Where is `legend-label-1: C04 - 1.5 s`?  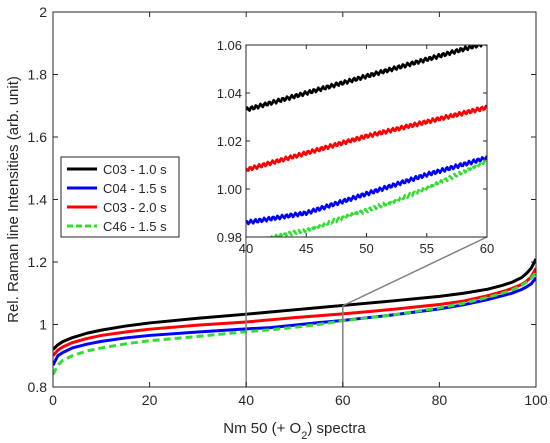
legend-label-1: C04 - 1.5 s is located at coordinates (135, 188).